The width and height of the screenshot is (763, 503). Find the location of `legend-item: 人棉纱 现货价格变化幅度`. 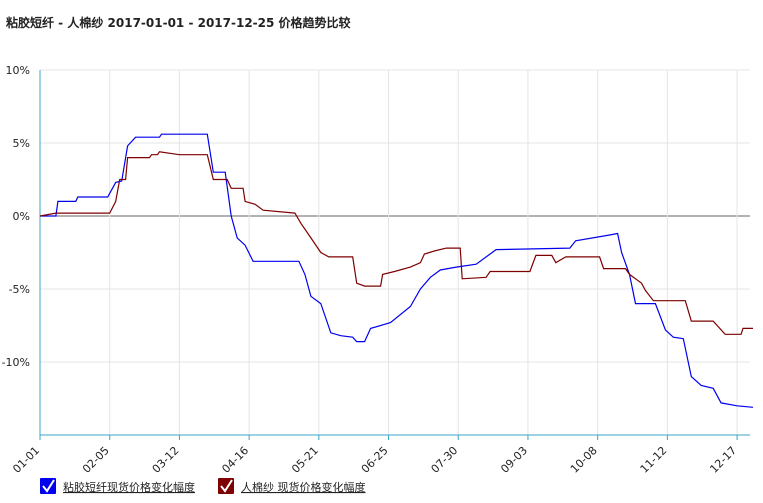

legend-item: 人棉纱 现货价格变化幅度 is located at coordinates (292, 486).